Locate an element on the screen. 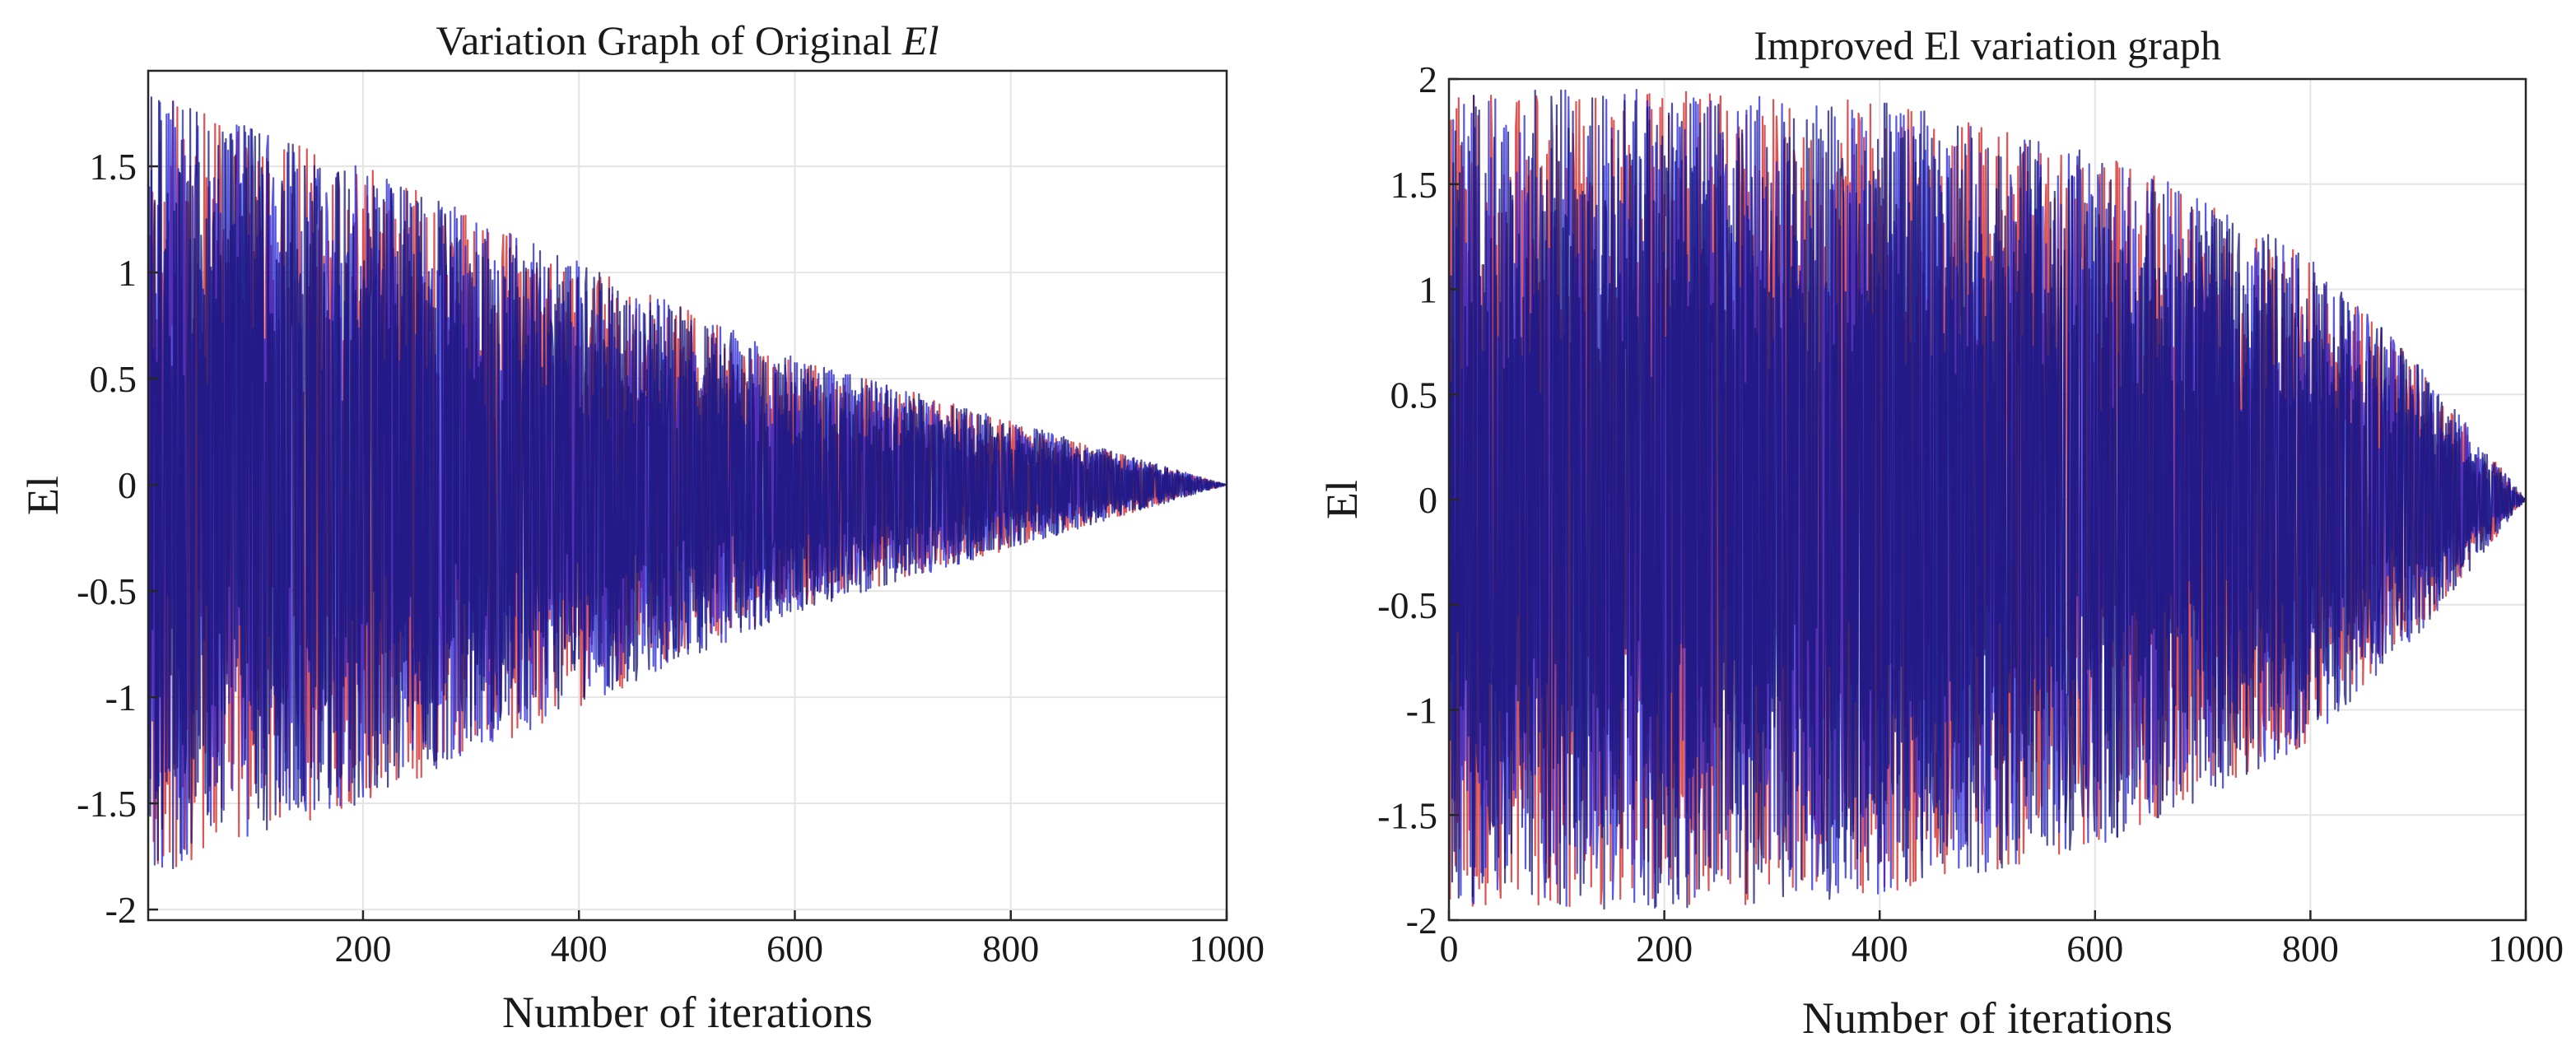  chart-original-title: Variation Graph of Original El is located at coordinates (687, 40).